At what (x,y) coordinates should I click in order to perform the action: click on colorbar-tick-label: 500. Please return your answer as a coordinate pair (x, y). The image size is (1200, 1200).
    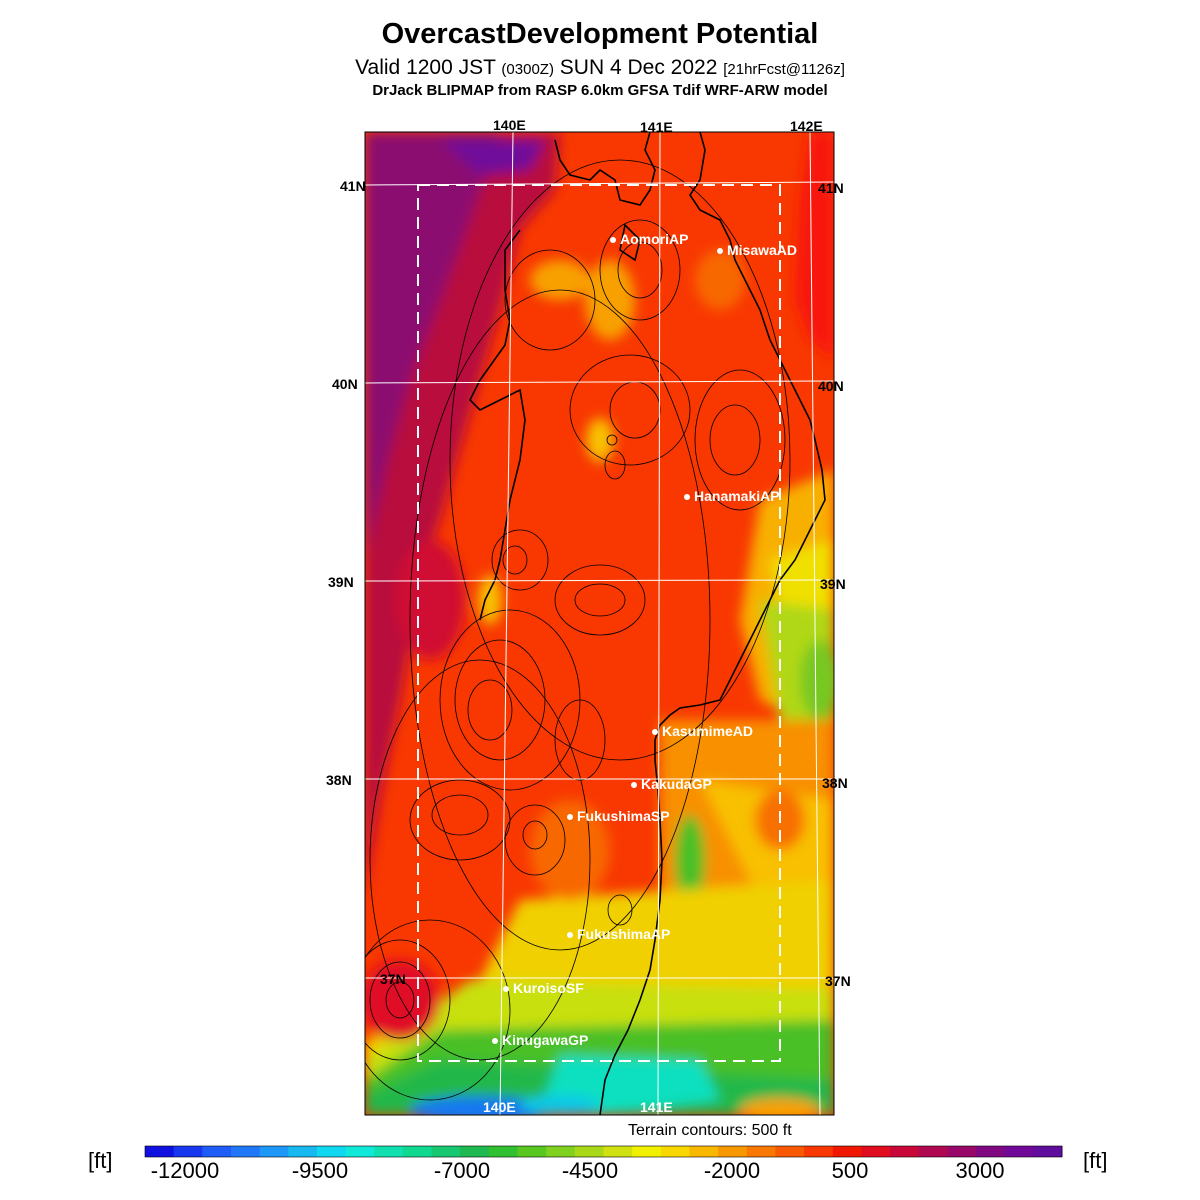
    Looking at the image, I should click on (850, 1170).